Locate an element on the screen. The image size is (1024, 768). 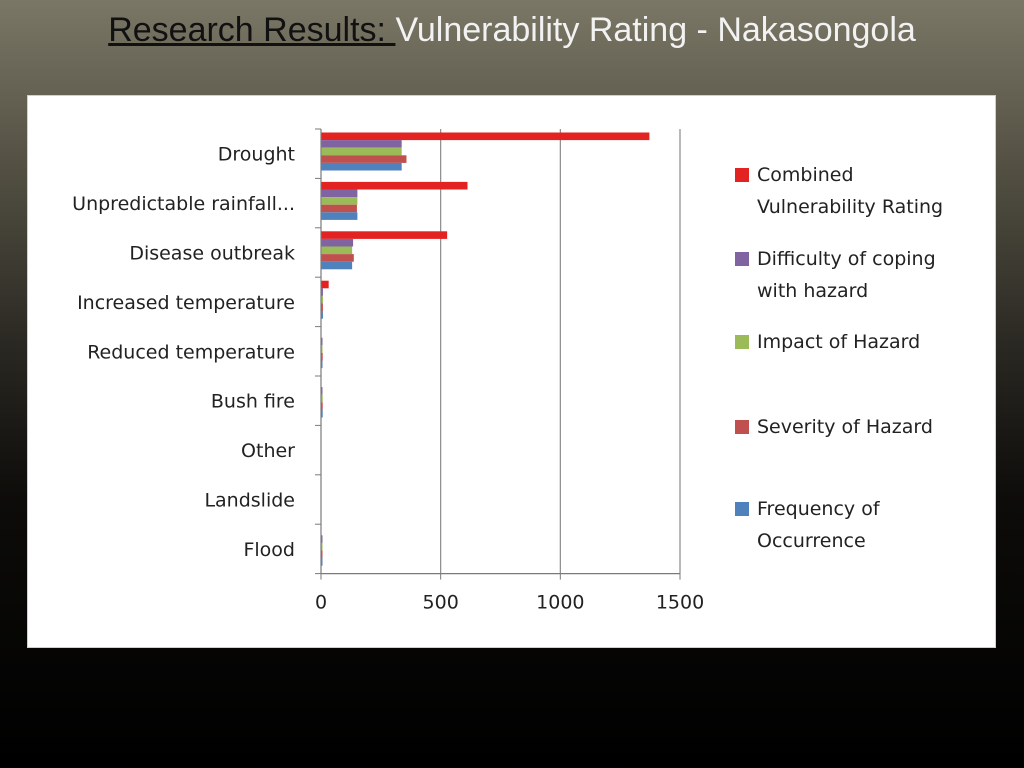
legend-label: Impact of Hazard is located at coordinates (838, 342).